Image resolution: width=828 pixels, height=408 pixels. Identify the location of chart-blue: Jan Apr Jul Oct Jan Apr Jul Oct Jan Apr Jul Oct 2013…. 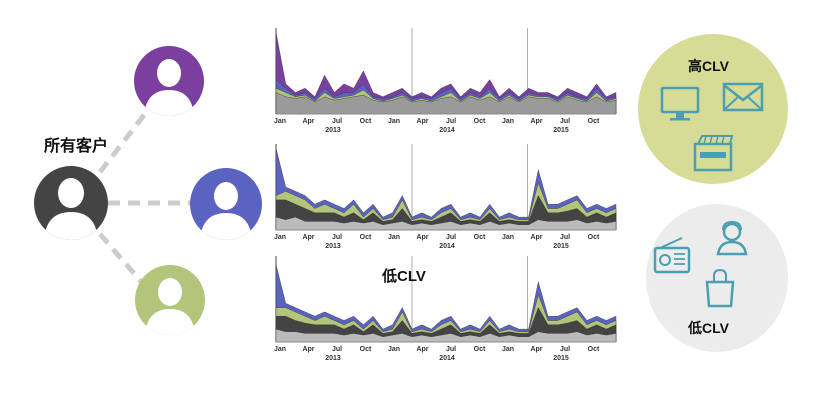
(446, 196).